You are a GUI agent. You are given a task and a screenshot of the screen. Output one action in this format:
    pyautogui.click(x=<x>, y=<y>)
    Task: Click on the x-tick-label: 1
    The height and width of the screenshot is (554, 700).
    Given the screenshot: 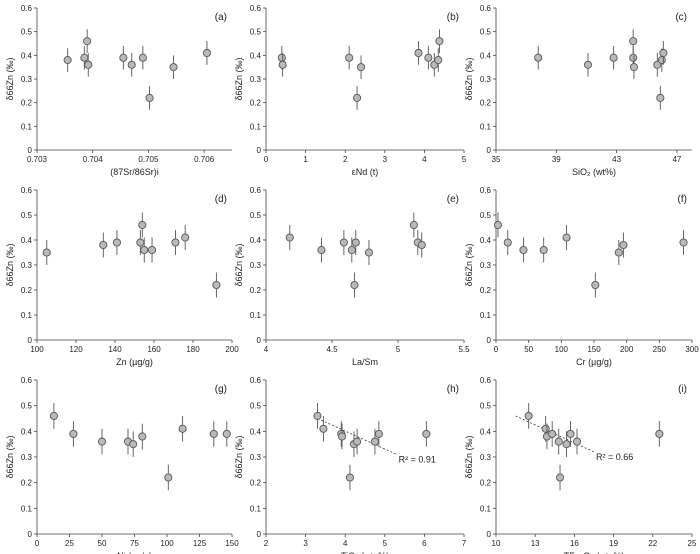 What is the action you would take?
    pyautogui.click(x=305, y=159)
    